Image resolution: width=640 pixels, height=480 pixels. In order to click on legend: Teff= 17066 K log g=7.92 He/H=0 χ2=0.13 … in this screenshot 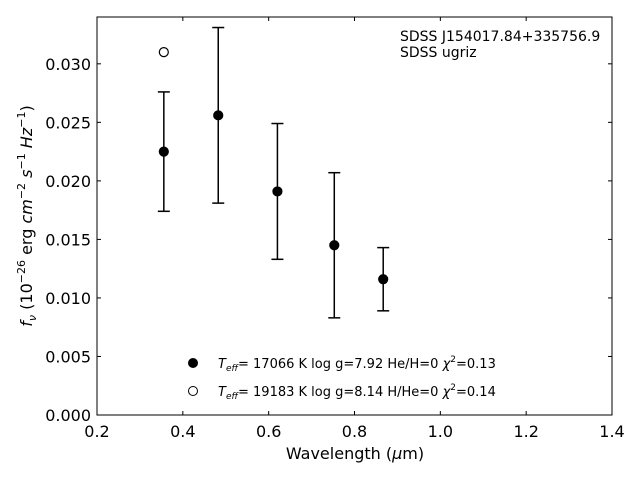, I will do `click(342, 378)`.